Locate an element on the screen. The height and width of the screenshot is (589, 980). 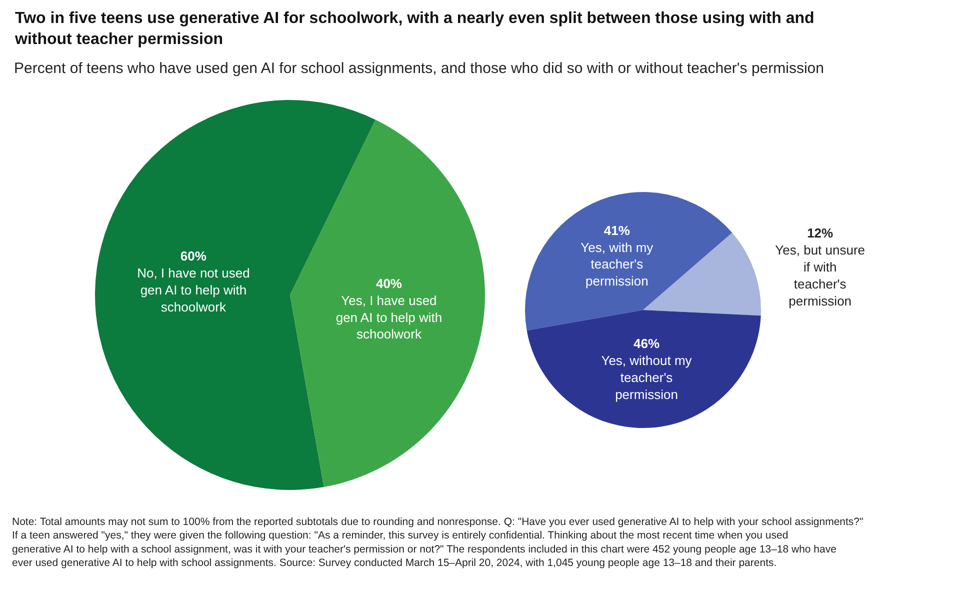
slice-label: Yes, with my teacher's permission is located at coordinates (617, 264).